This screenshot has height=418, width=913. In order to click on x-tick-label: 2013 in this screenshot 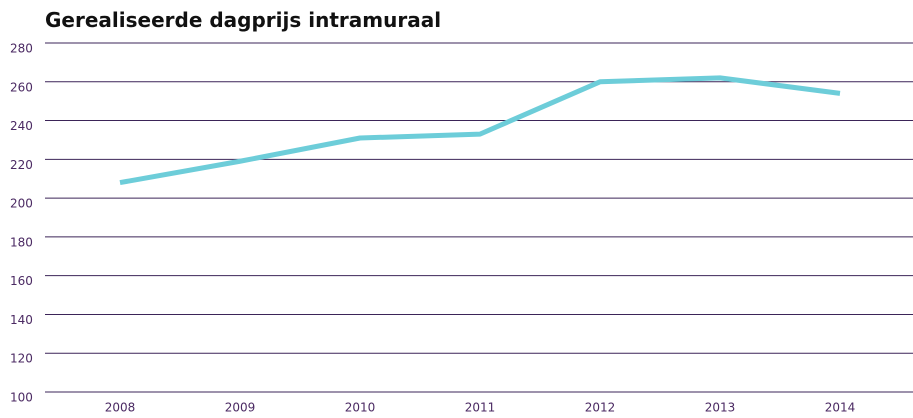, I will do `click(720, 408)`.